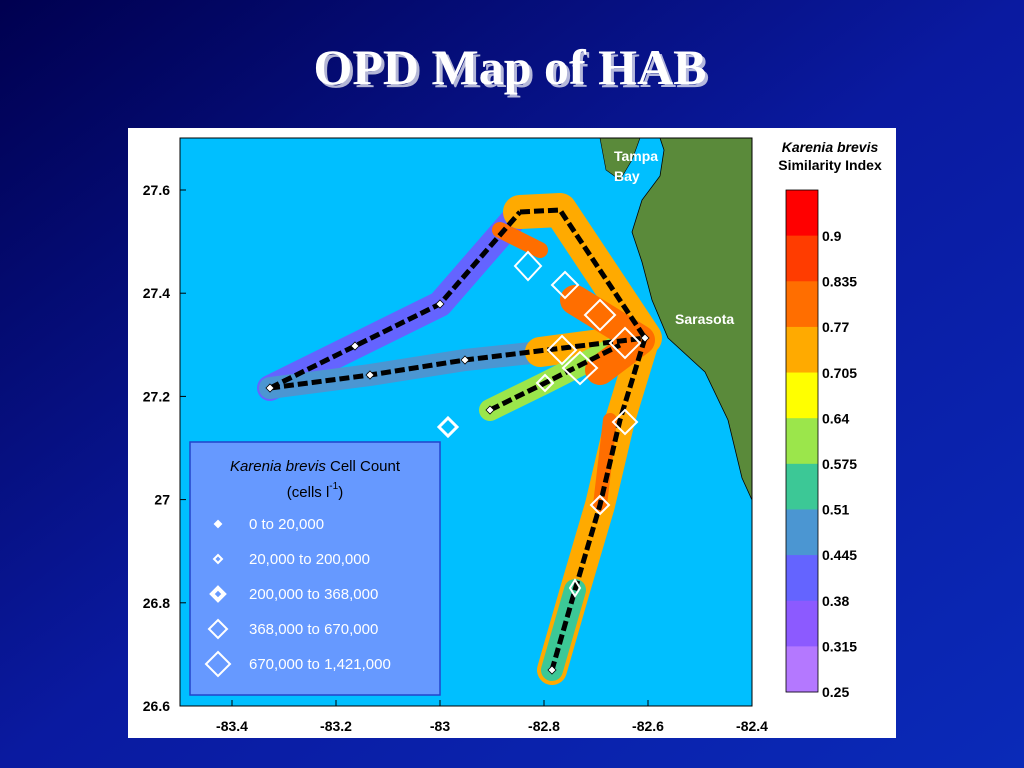 The height and width of the screenshot is (768, 1024). What do you see at coordinates (835, 601) in the screenshot?
I see `colorbar-label: 0.38` at bounding box center [835, 601].